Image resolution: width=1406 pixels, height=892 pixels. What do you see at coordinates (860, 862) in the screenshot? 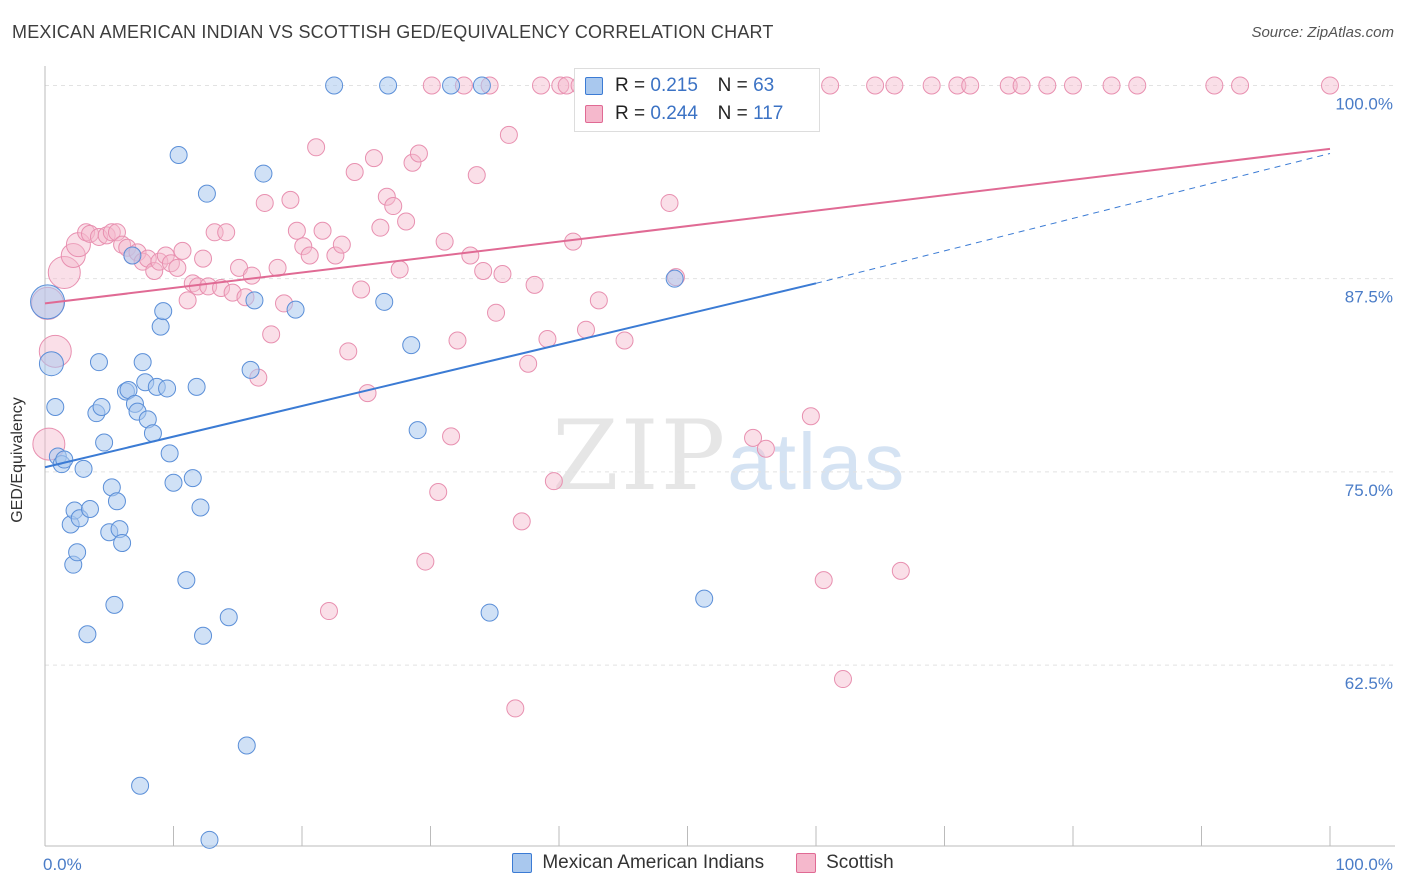
I see `legend-label: Scottish` at bounding box center [860, 862].